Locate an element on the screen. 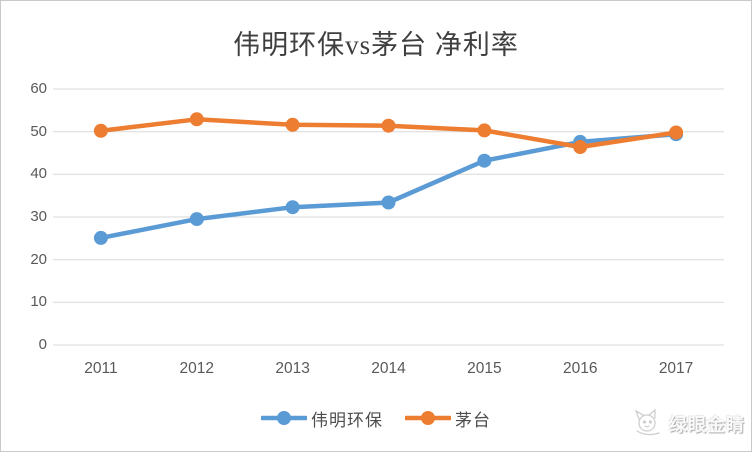 The image size is (752, 452). legend-item-1: 茅台 is located at coordinates (448, 418).